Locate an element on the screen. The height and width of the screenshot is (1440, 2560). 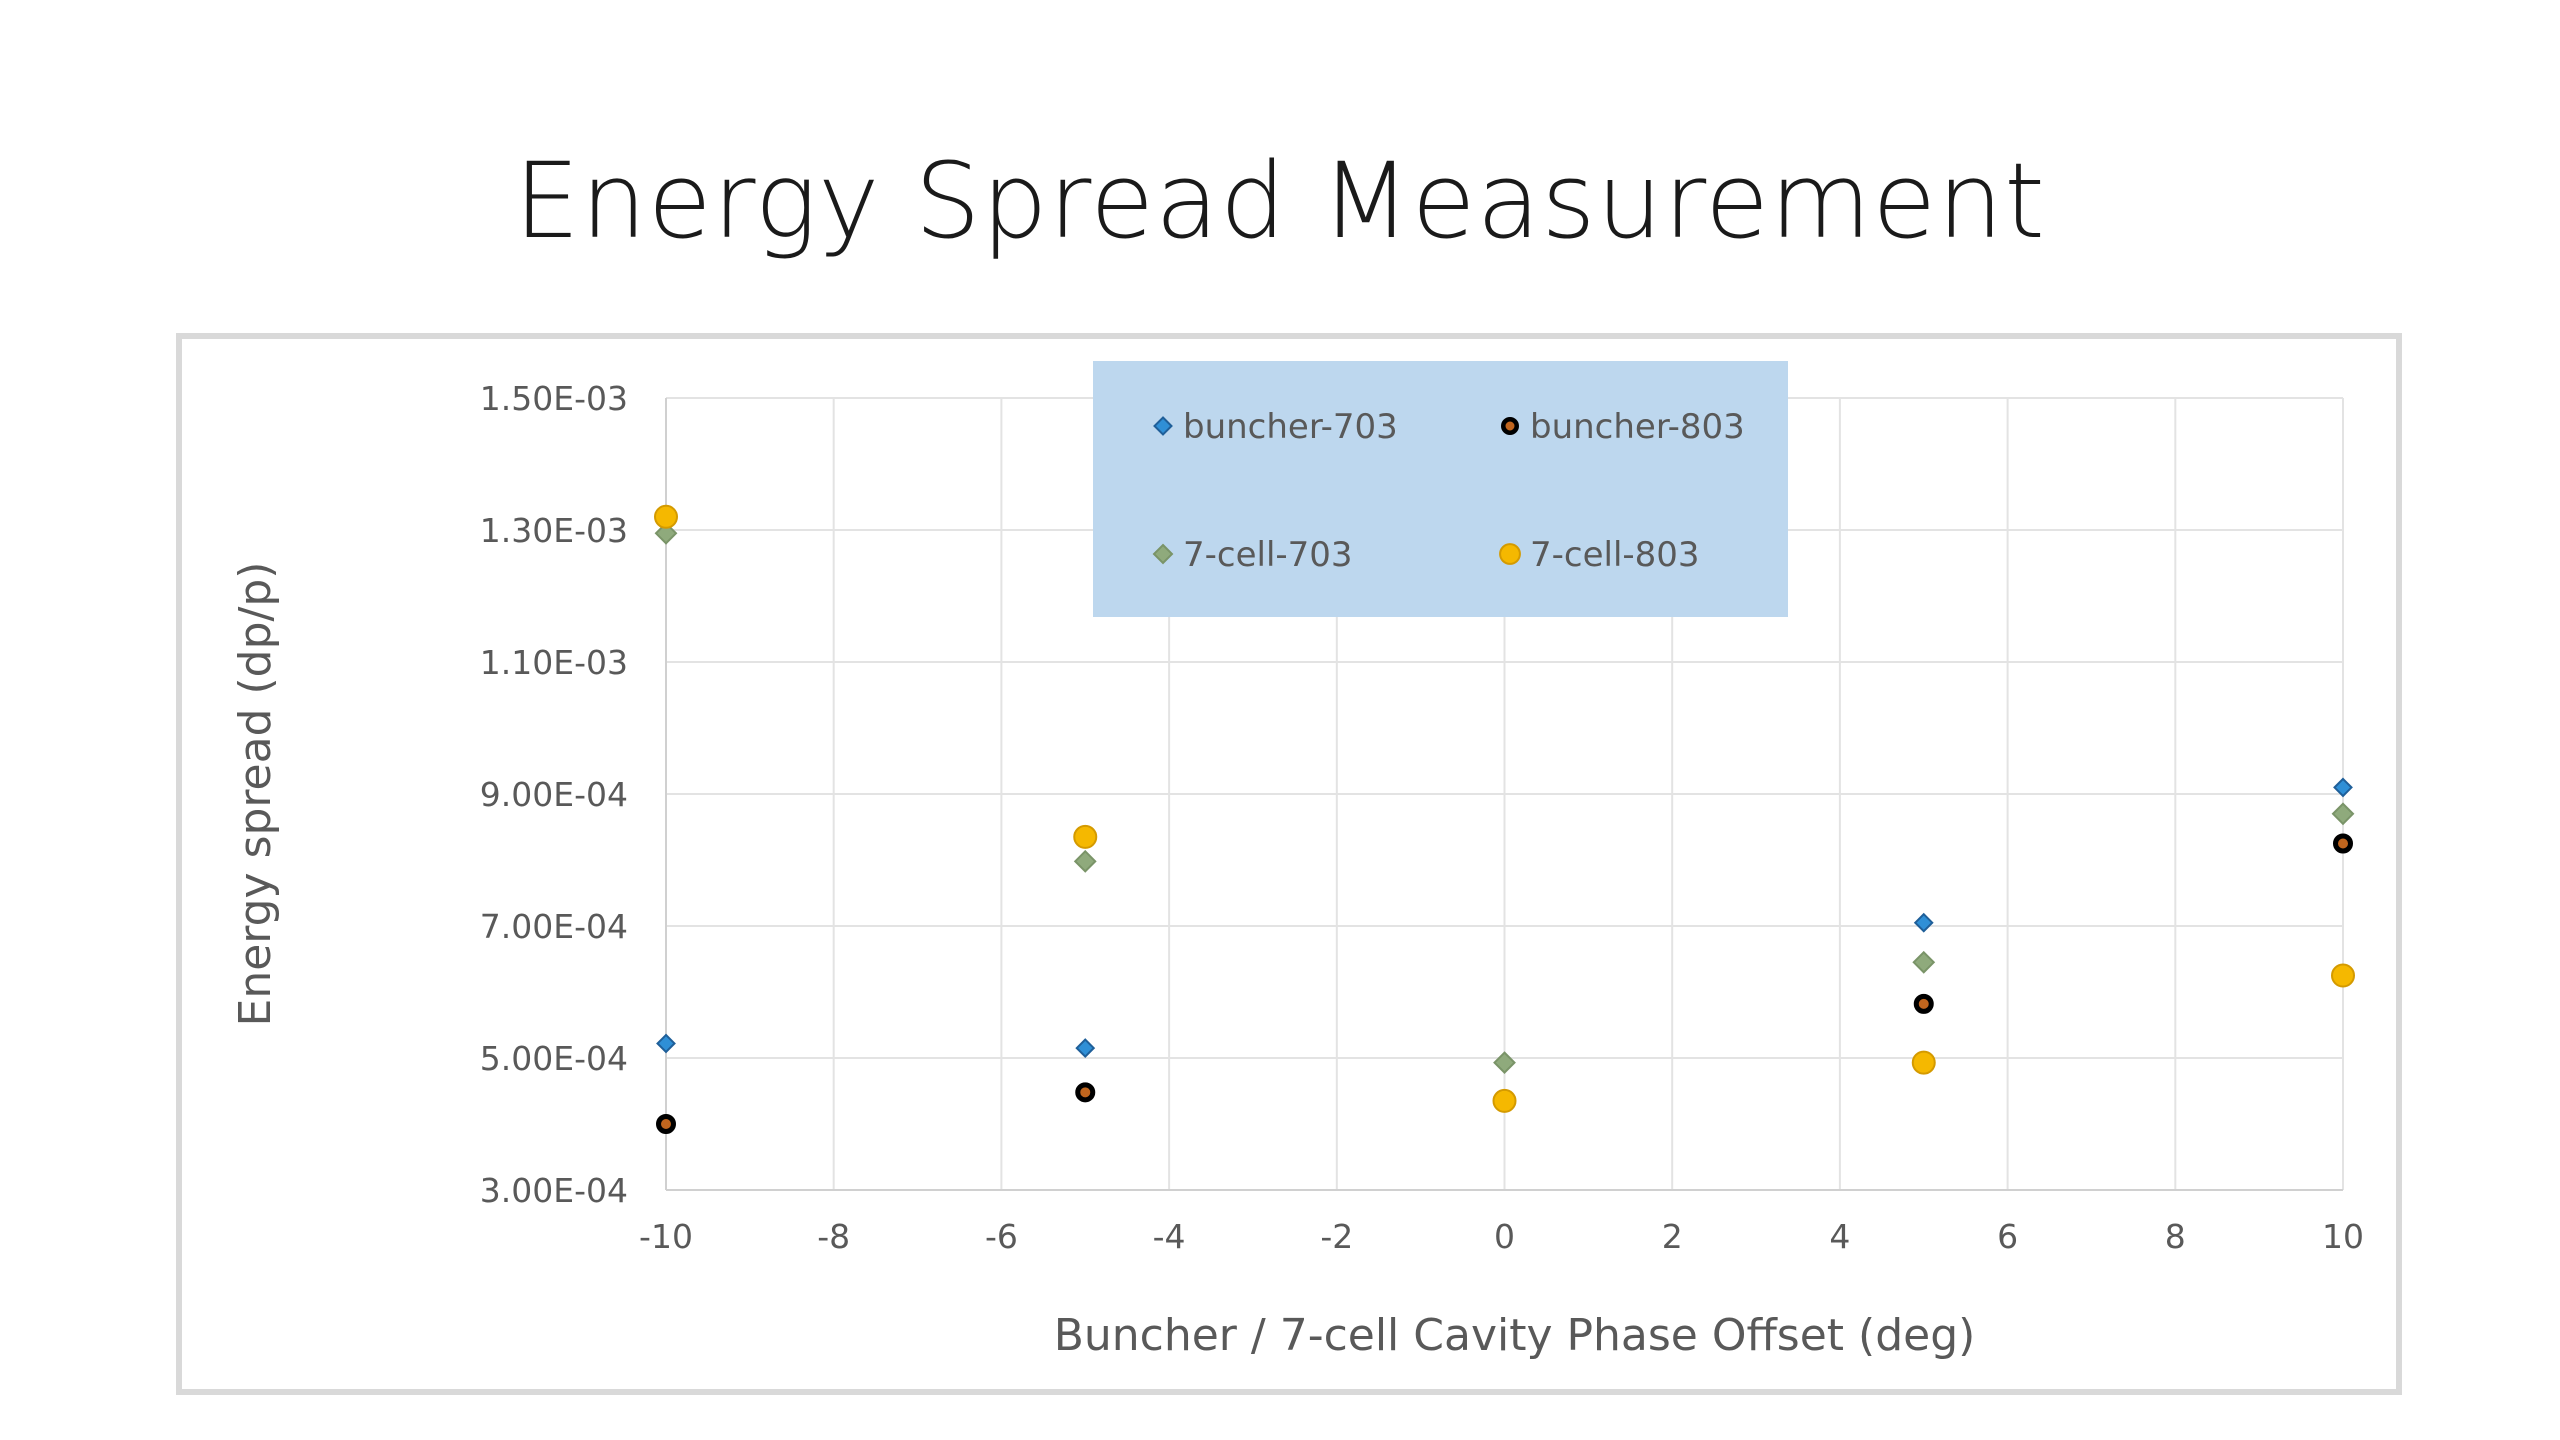
x-tick-label: -10 is located at coordinates (666, 1236).